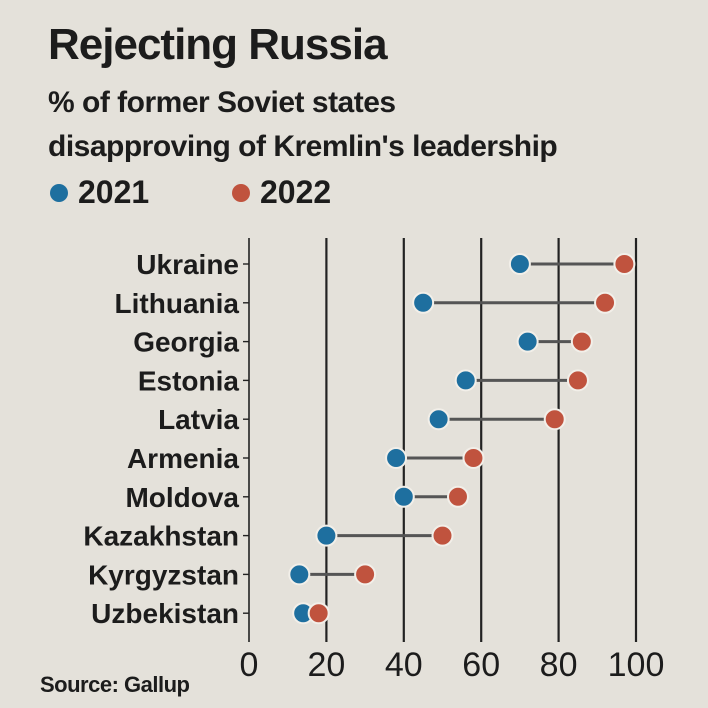  What do you see at coordinates (473, 458) in the screenshot?
I see `point-2022-armenia` at bounding box center [473, 458].